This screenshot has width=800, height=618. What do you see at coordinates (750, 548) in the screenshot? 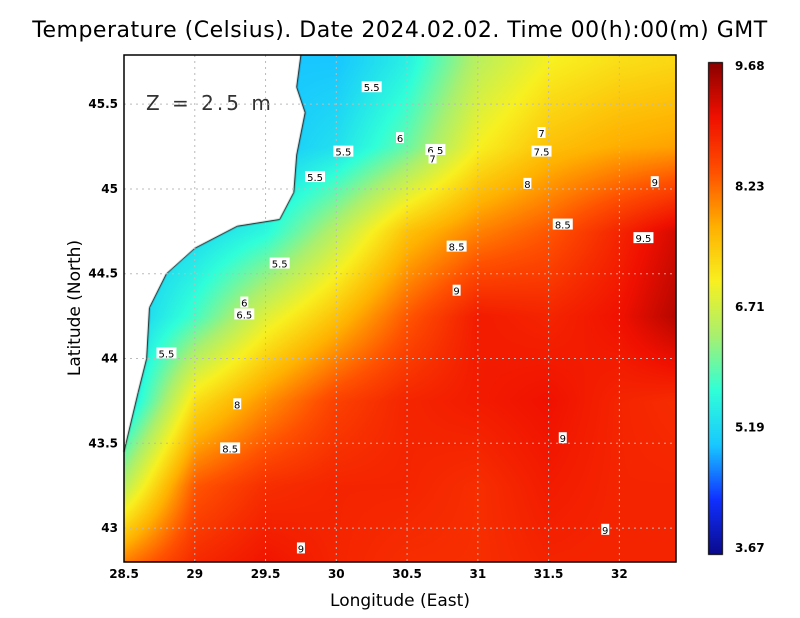
I see `colorbar-tick-label: 3.67` at bounding box center [750, 548].